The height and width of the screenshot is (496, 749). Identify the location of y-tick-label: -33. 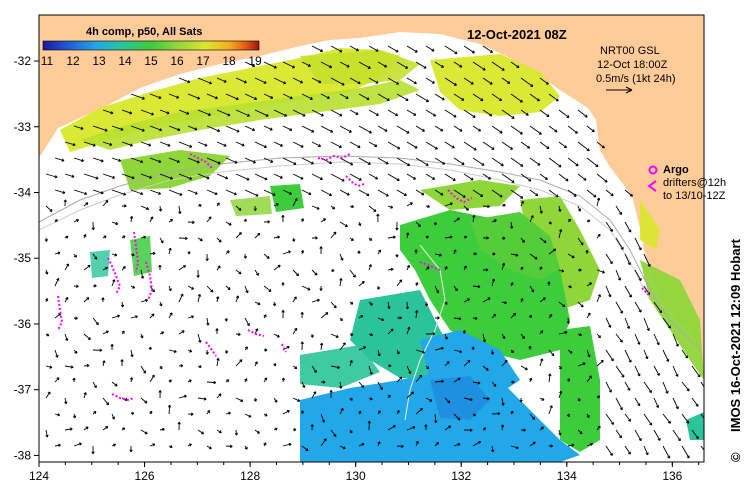
(23, 127).